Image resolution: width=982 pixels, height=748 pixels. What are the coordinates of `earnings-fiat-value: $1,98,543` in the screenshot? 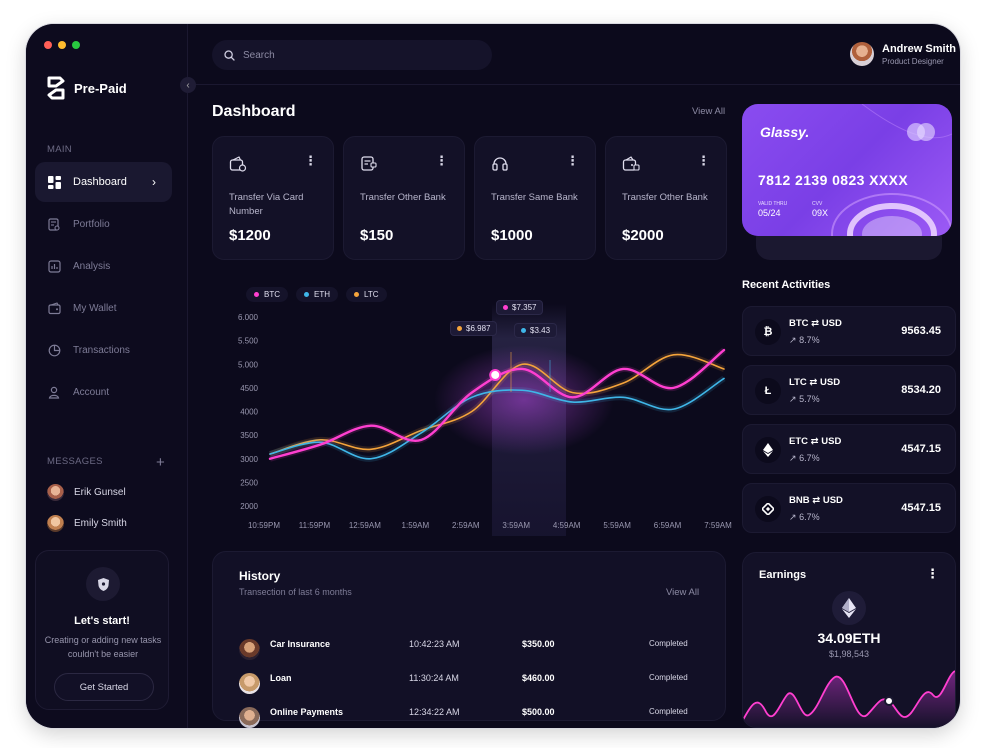 It's located at (849, 654).